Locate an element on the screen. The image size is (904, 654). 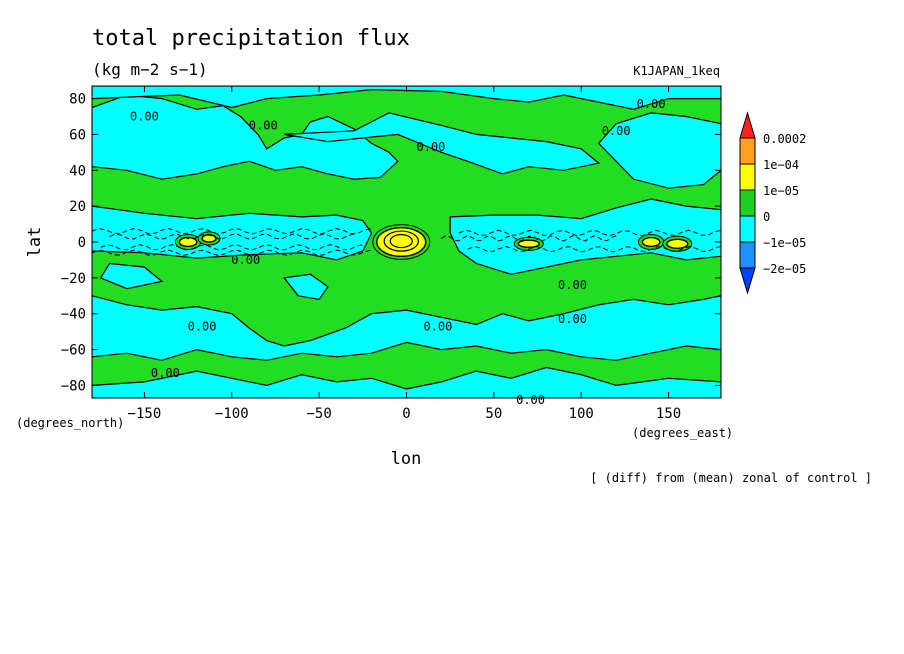
x-tick-label: 150 is located at coordinates (668, 414).